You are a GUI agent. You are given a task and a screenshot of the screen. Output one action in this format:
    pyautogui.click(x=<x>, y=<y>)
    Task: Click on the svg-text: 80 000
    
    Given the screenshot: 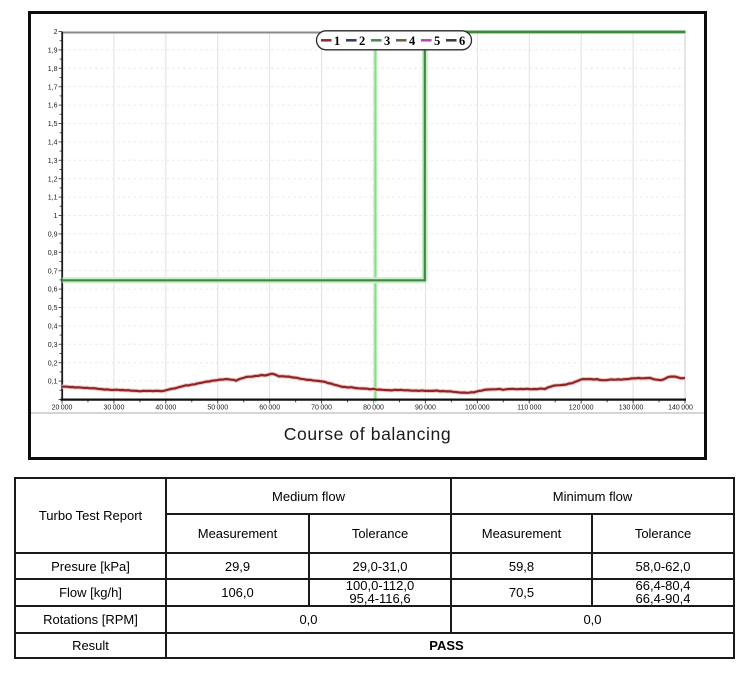 What is the action you would take?
    pyautogui.click(x=373, y=408)
    